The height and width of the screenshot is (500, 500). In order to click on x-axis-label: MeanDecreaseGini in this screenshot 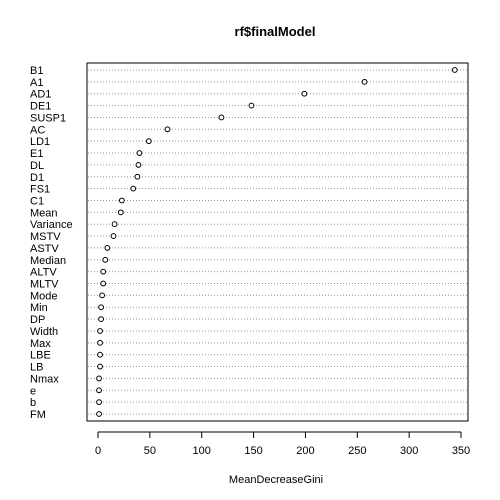, I will do `click(276, 480)`.